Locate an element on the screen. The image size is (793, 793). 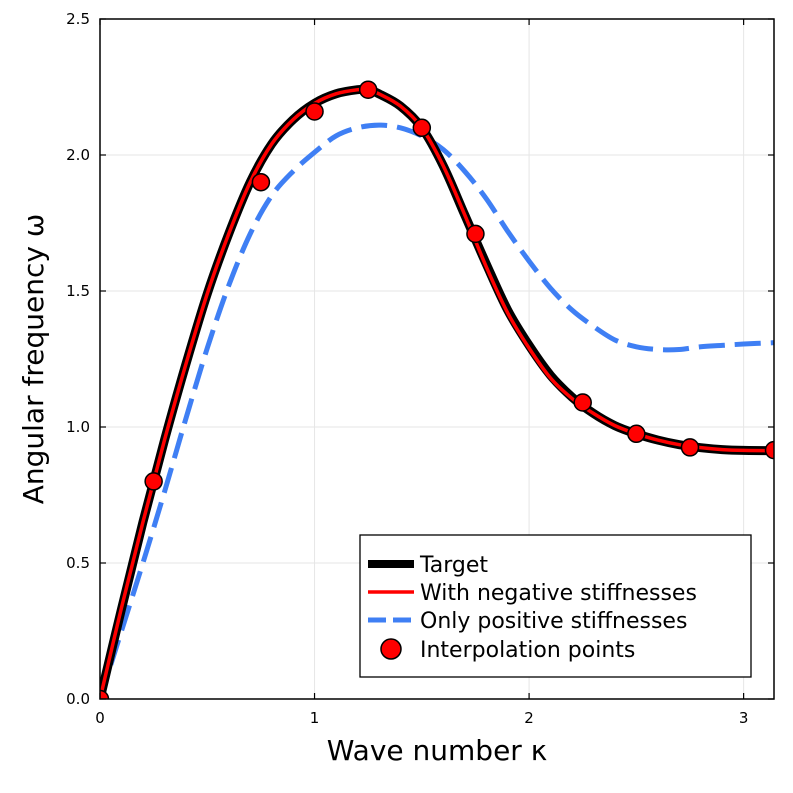
y-tick-label: 2.5 is located at coordinates (78, 19).